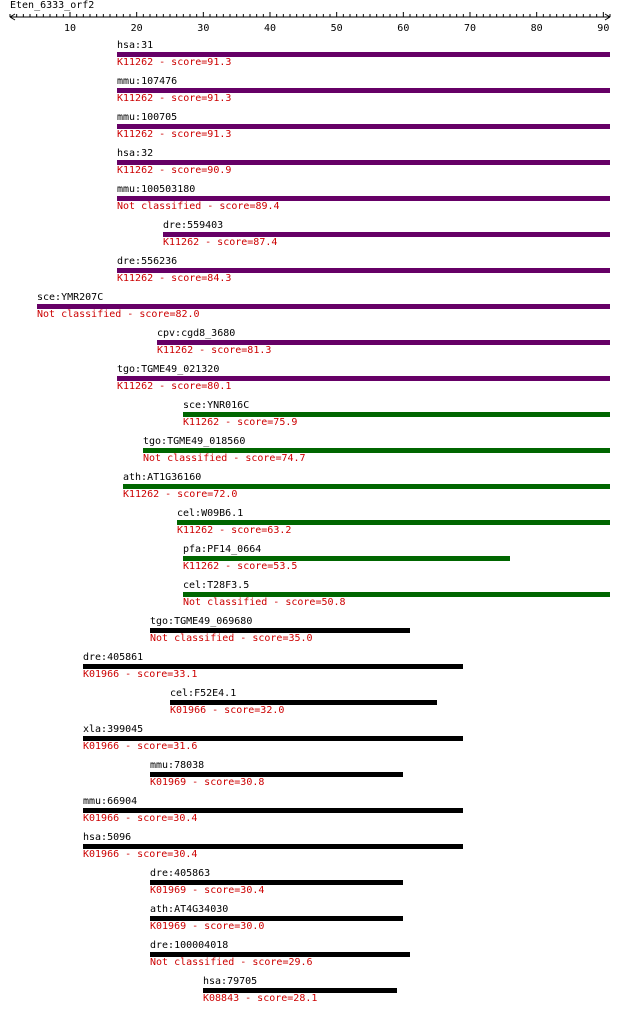 The height and width of the screenshot is (1013, 620). Describe the element at coordinates (210, 513) in the screenshot. I see `hit-gene-link: cel:W09B6.1` at that location.